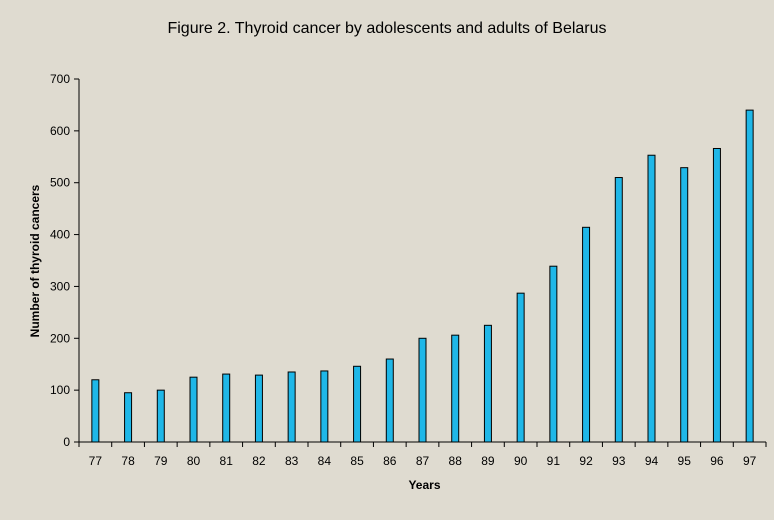 The image size is (774, 520). Describe the element at coordinates (717, 461) in the screenshot. I see `x-tick-label: 96` at that location.